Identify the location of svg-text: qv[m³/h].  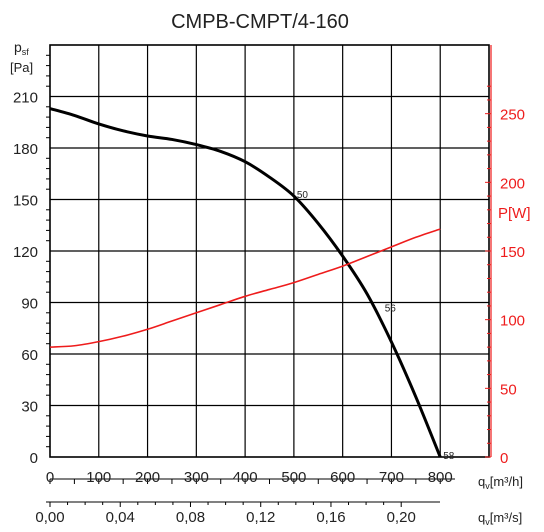
(500, 482).